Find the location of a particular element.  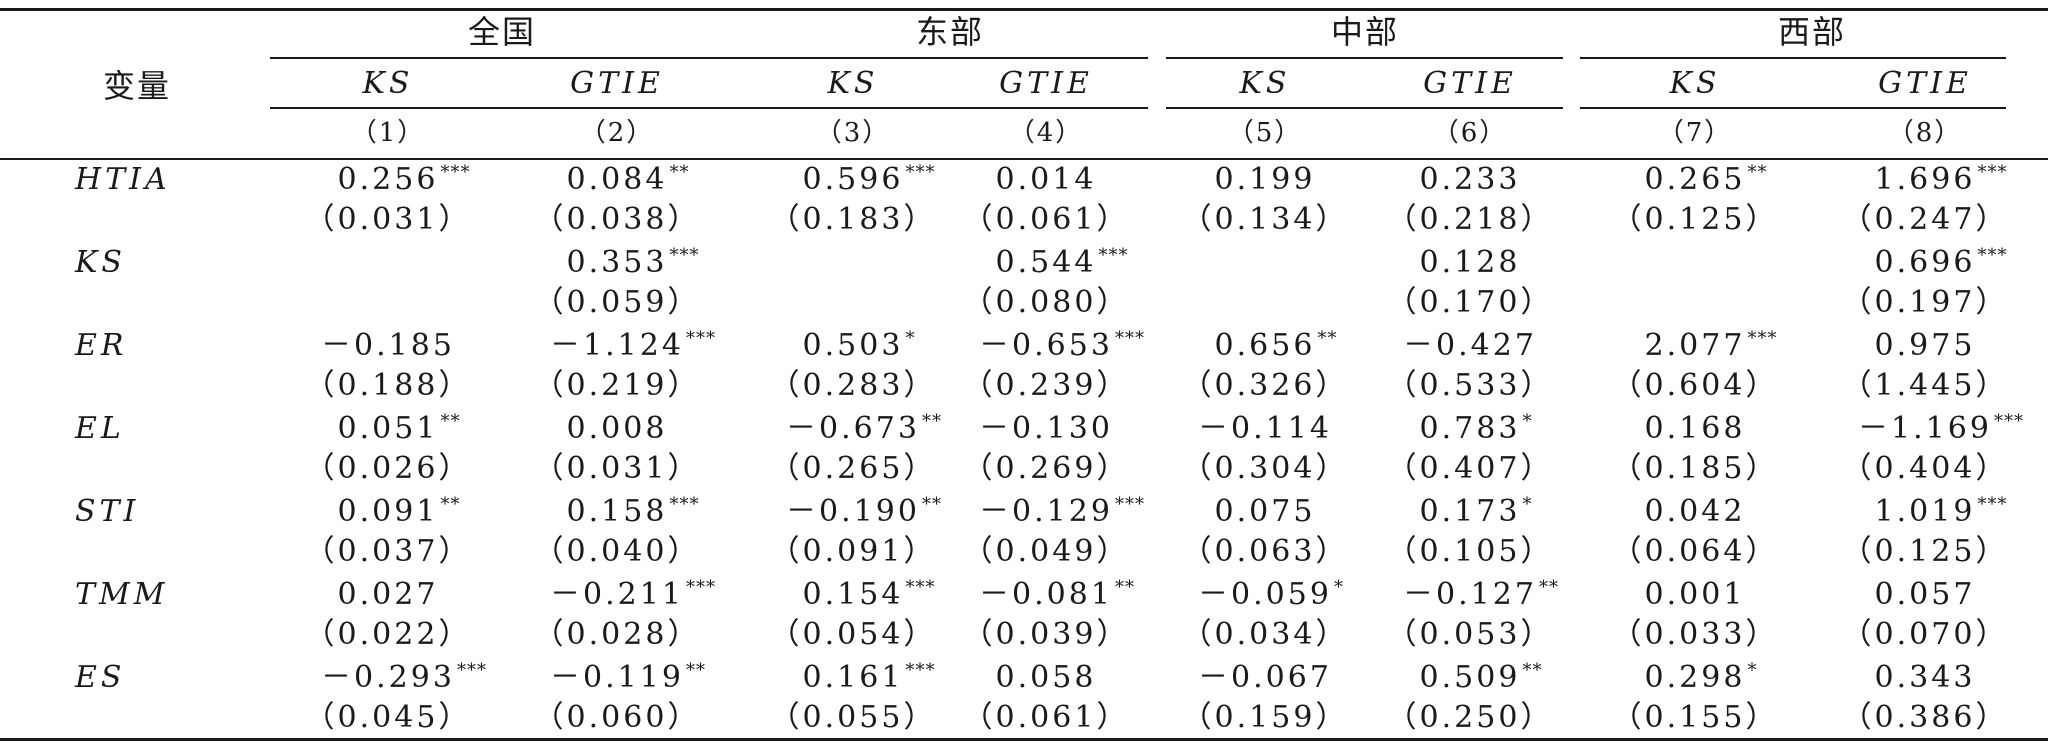

standard-error: （0.239） is located at coordinates (1046, 385).